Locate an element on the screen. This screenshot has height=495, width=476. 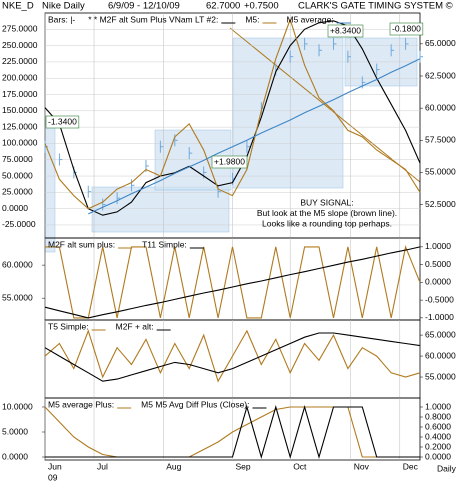
y-tick-label: 225.0000 is located at coordinates (20, 61).